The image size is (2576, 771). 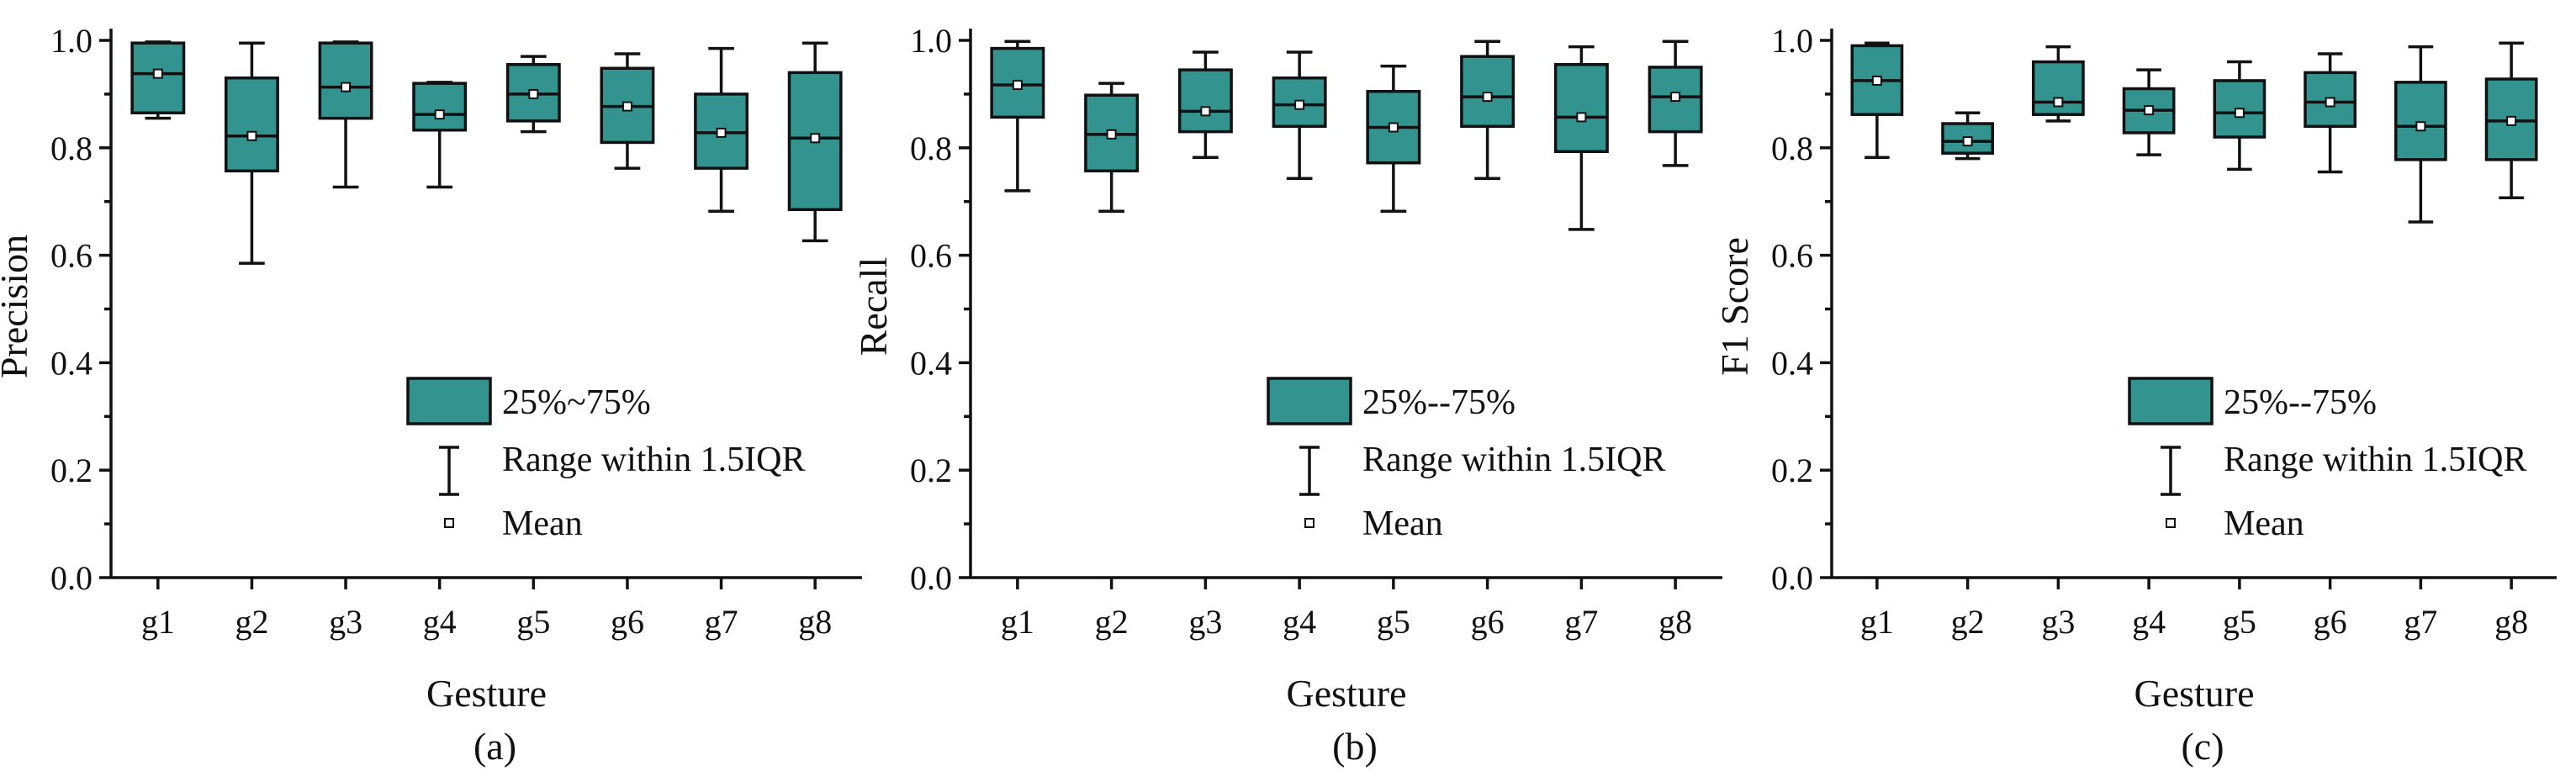 I want to click on panel-caption: (b), so click(x=1355, y=746).